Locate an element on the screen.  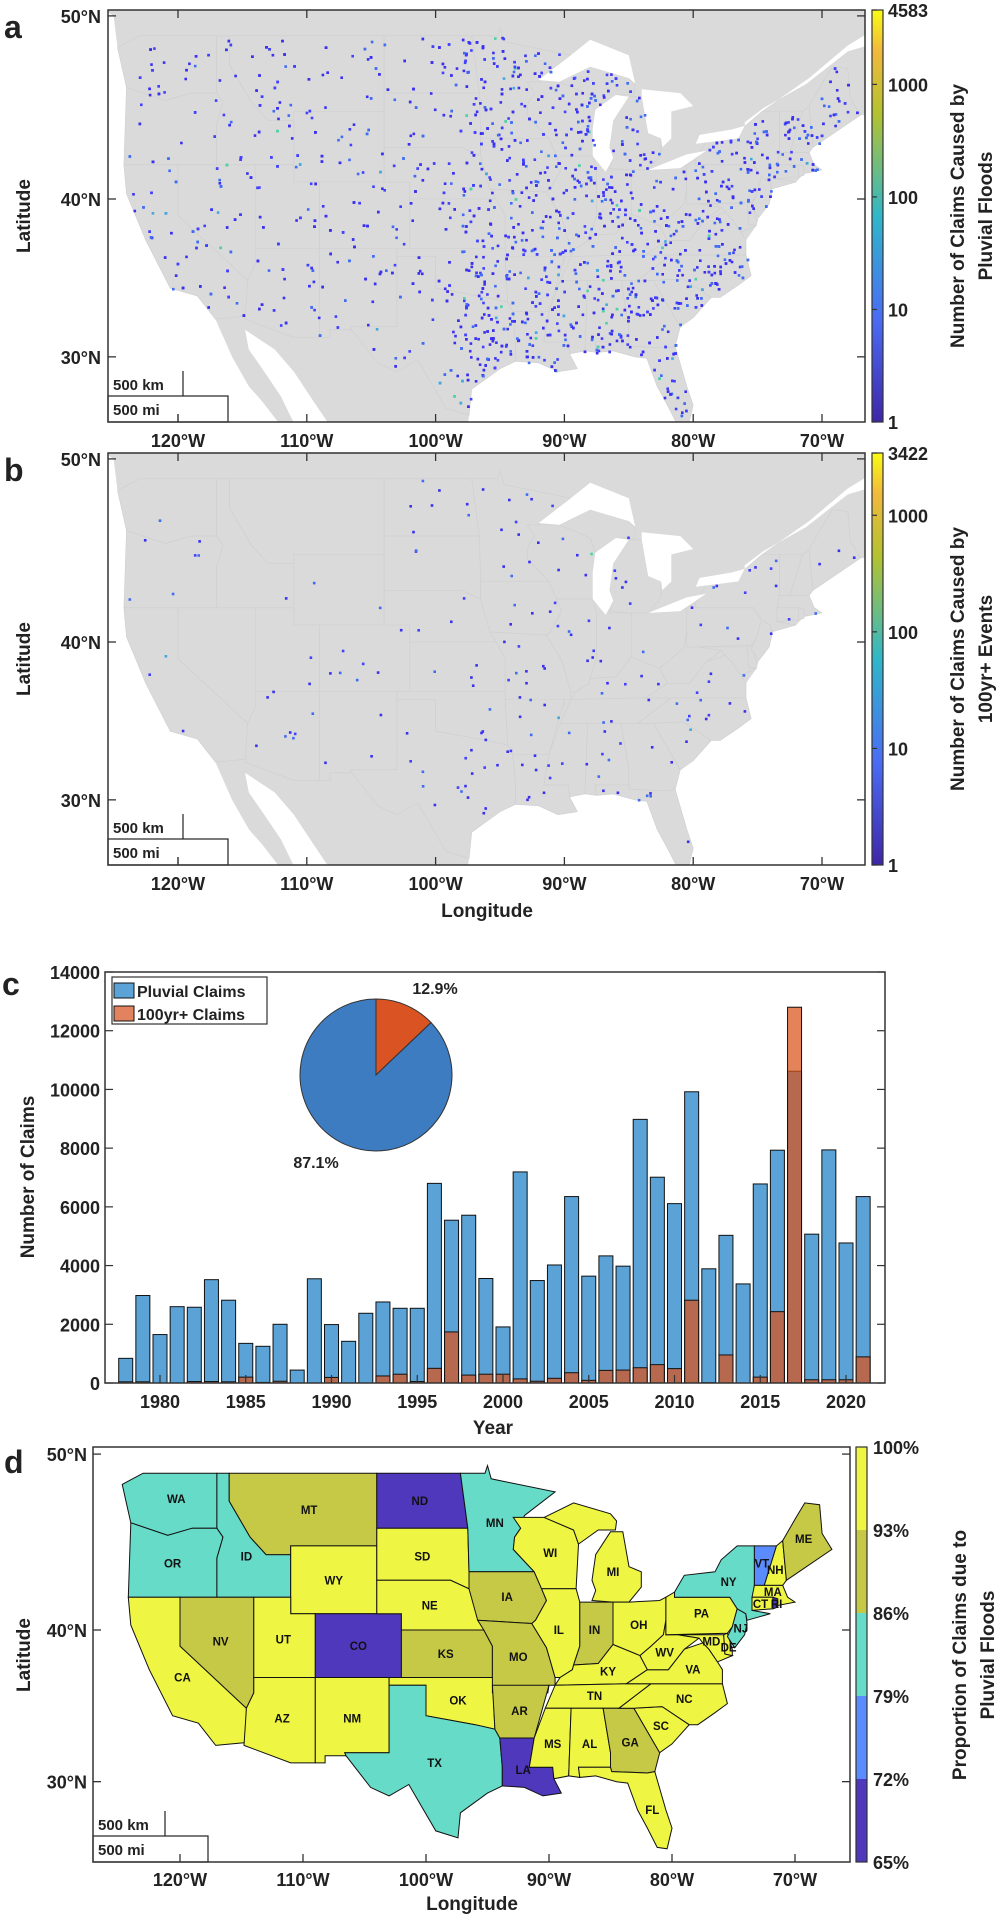
lon-tick-label: 120°W is located at coordinates (178, 441).